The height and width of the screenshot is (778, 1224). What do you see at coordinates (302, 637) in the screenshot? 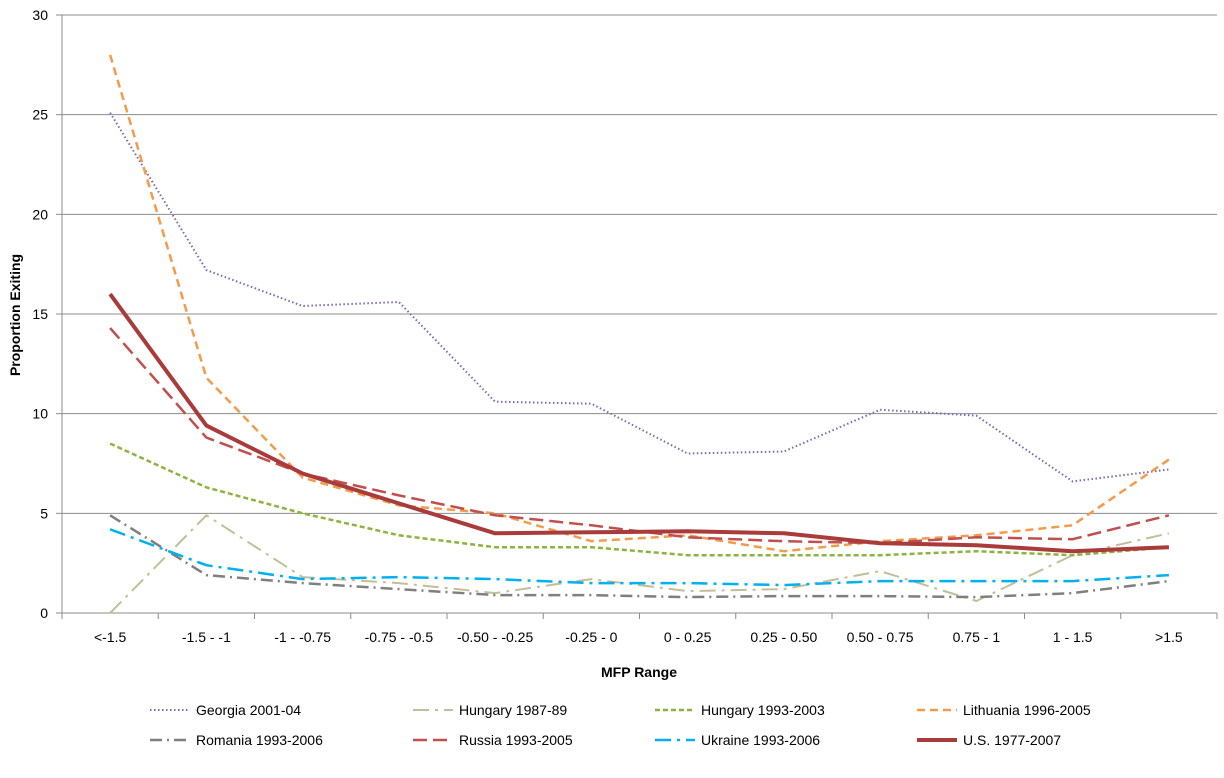
I see `x-tick-label: -1 - -0.75` at bounding box center [302, 637].